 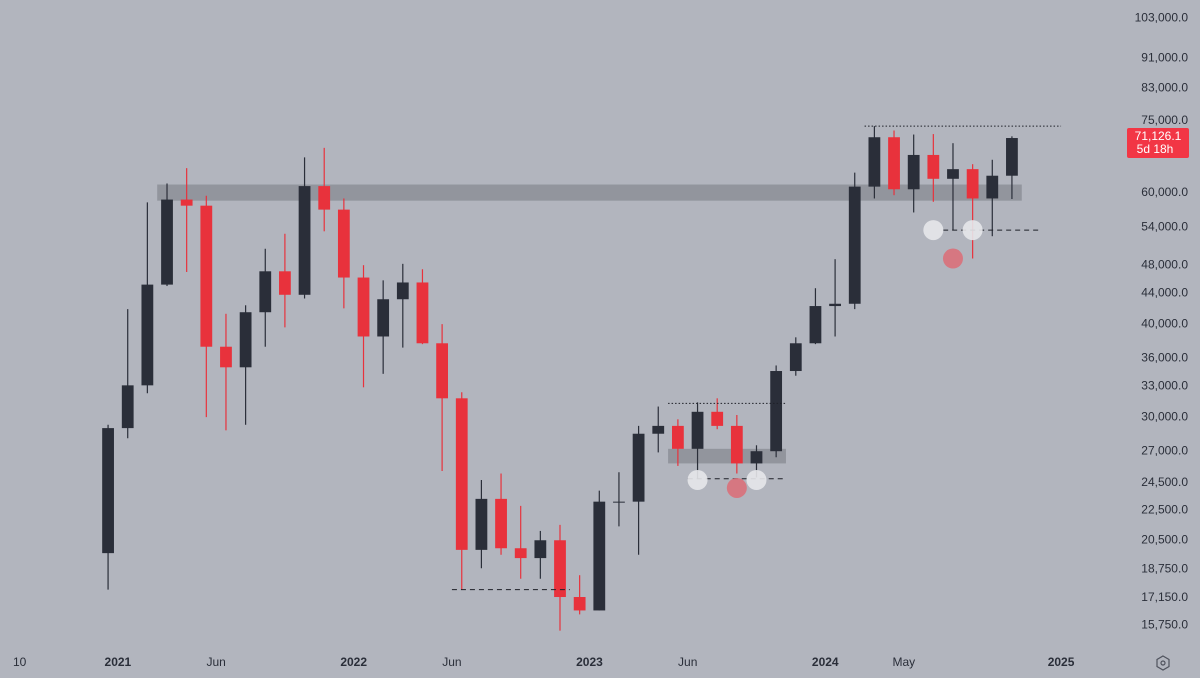 What do you see at coordinates (1164, 226) in the screenshot?
I see `y-tick-label: 54,000.0` at bounding box center [1164, 226].